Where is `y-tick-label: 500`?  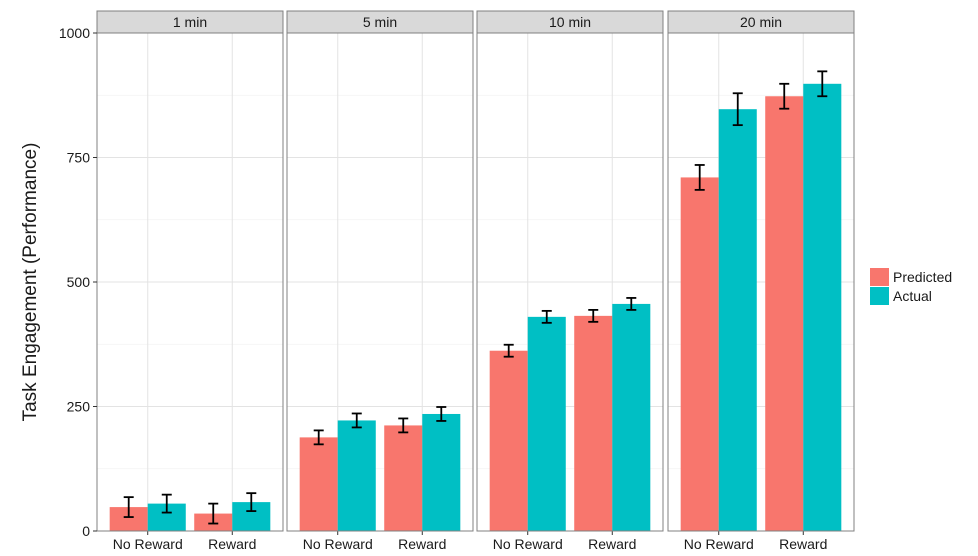 y-tick-label: 500 is located at coordinates (79, 282).